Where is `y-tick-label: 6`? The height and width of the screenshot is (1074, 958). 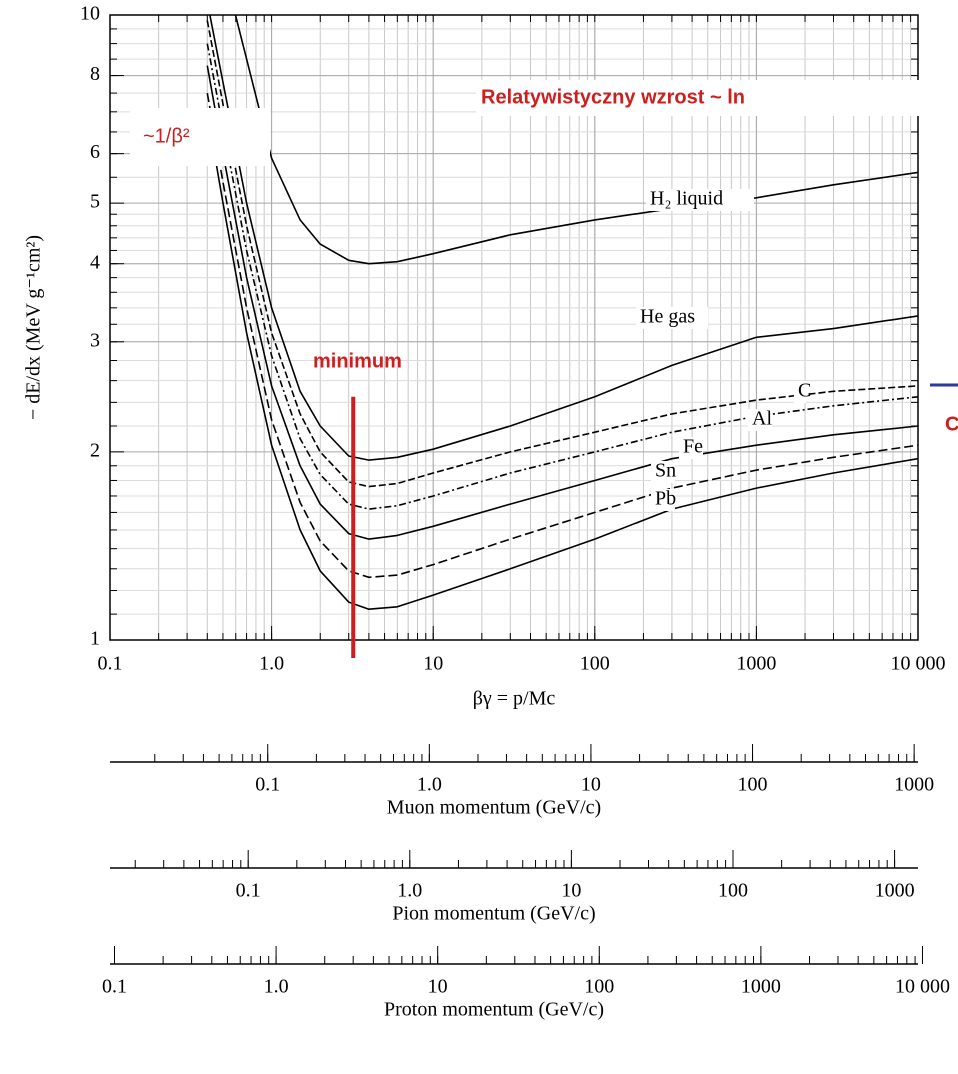
y-tick-label: 6 is located at coordinates (95, 152).